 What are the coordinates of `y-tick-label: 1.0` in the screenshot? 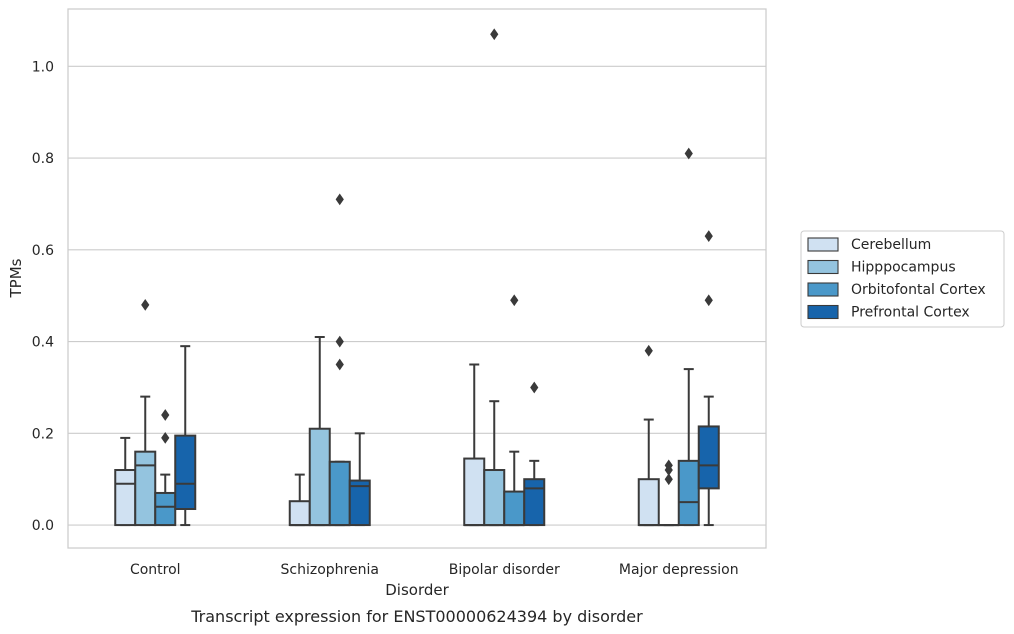 It's located at (43, 67).